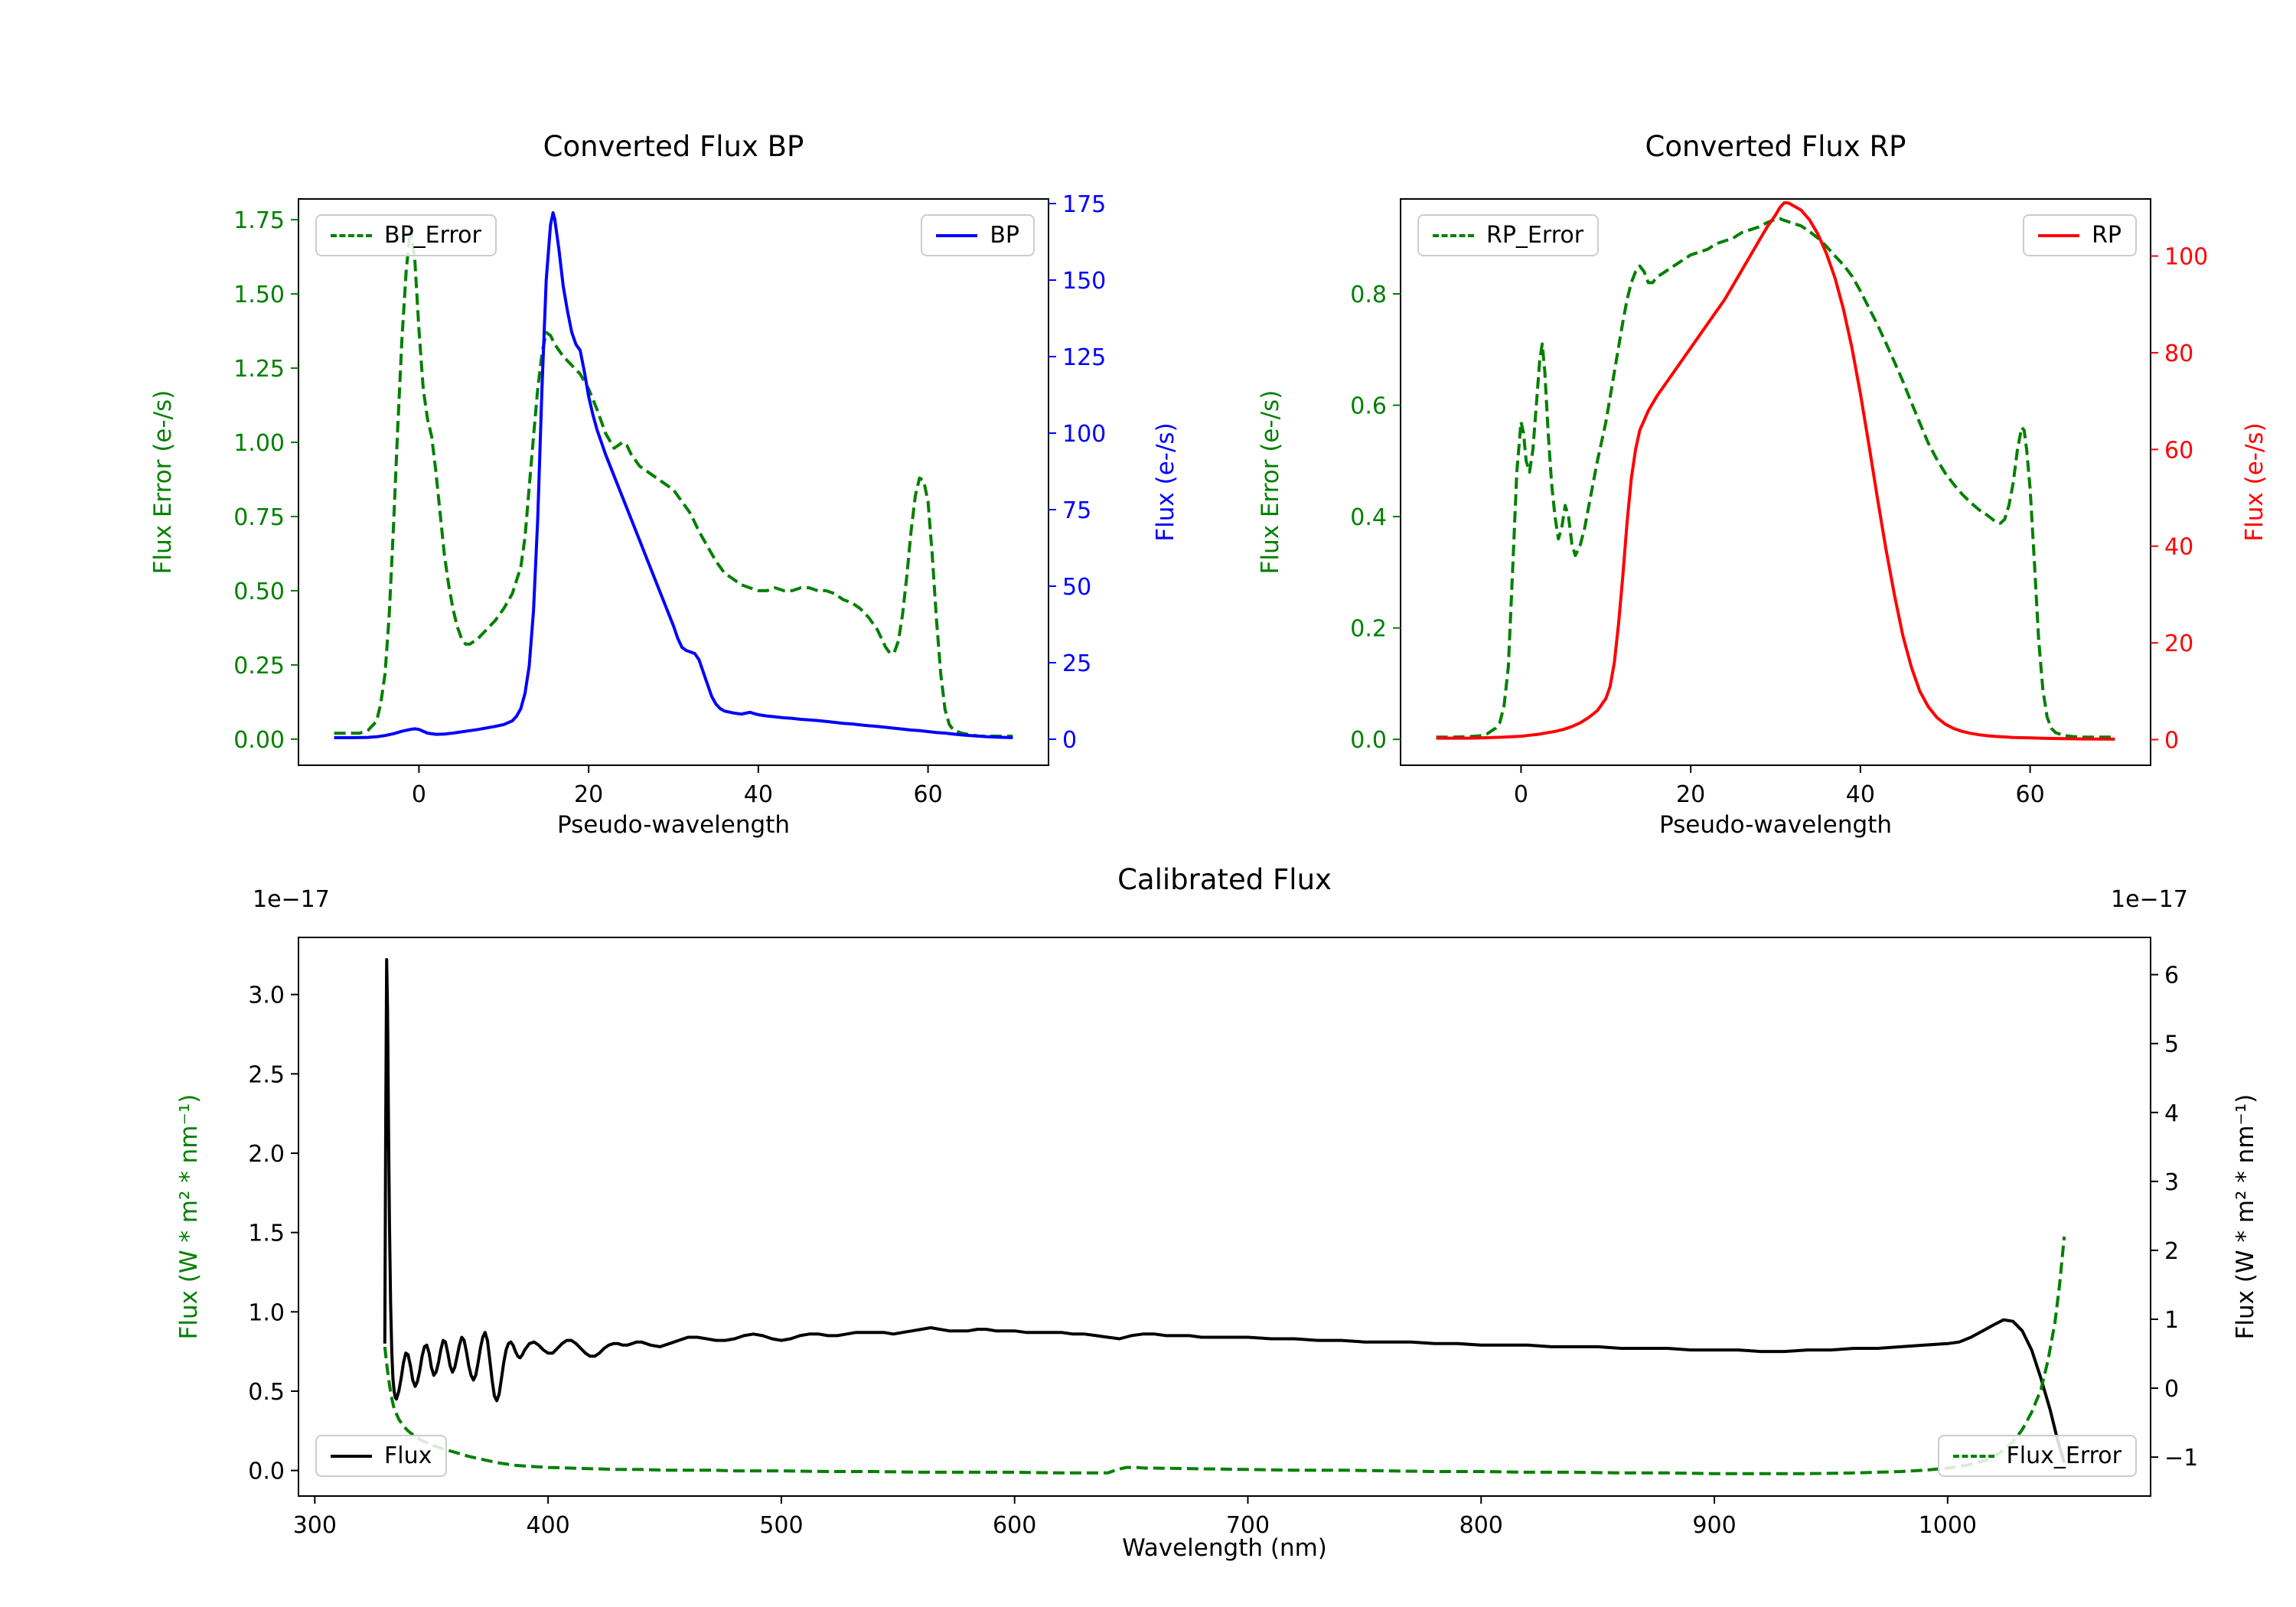 Image resolution: width=2296 pixels, height=1607 pixels. Describe the element at coordinates (547, 1526) in the screenshot. I see `svg-text: 400` at that location.